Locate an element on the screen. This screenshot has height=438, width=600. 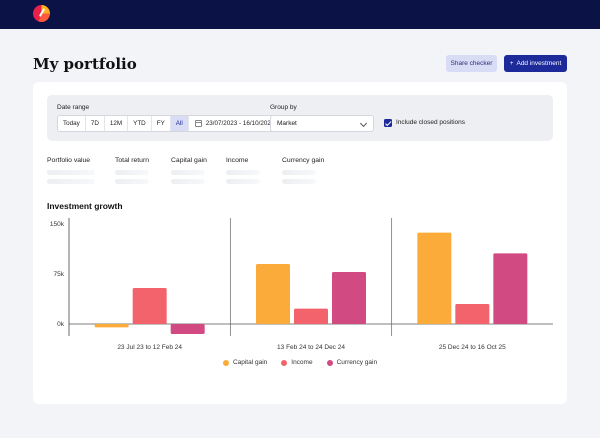
include-closed-label: Include closed positions is located at coordinates (431, 122).